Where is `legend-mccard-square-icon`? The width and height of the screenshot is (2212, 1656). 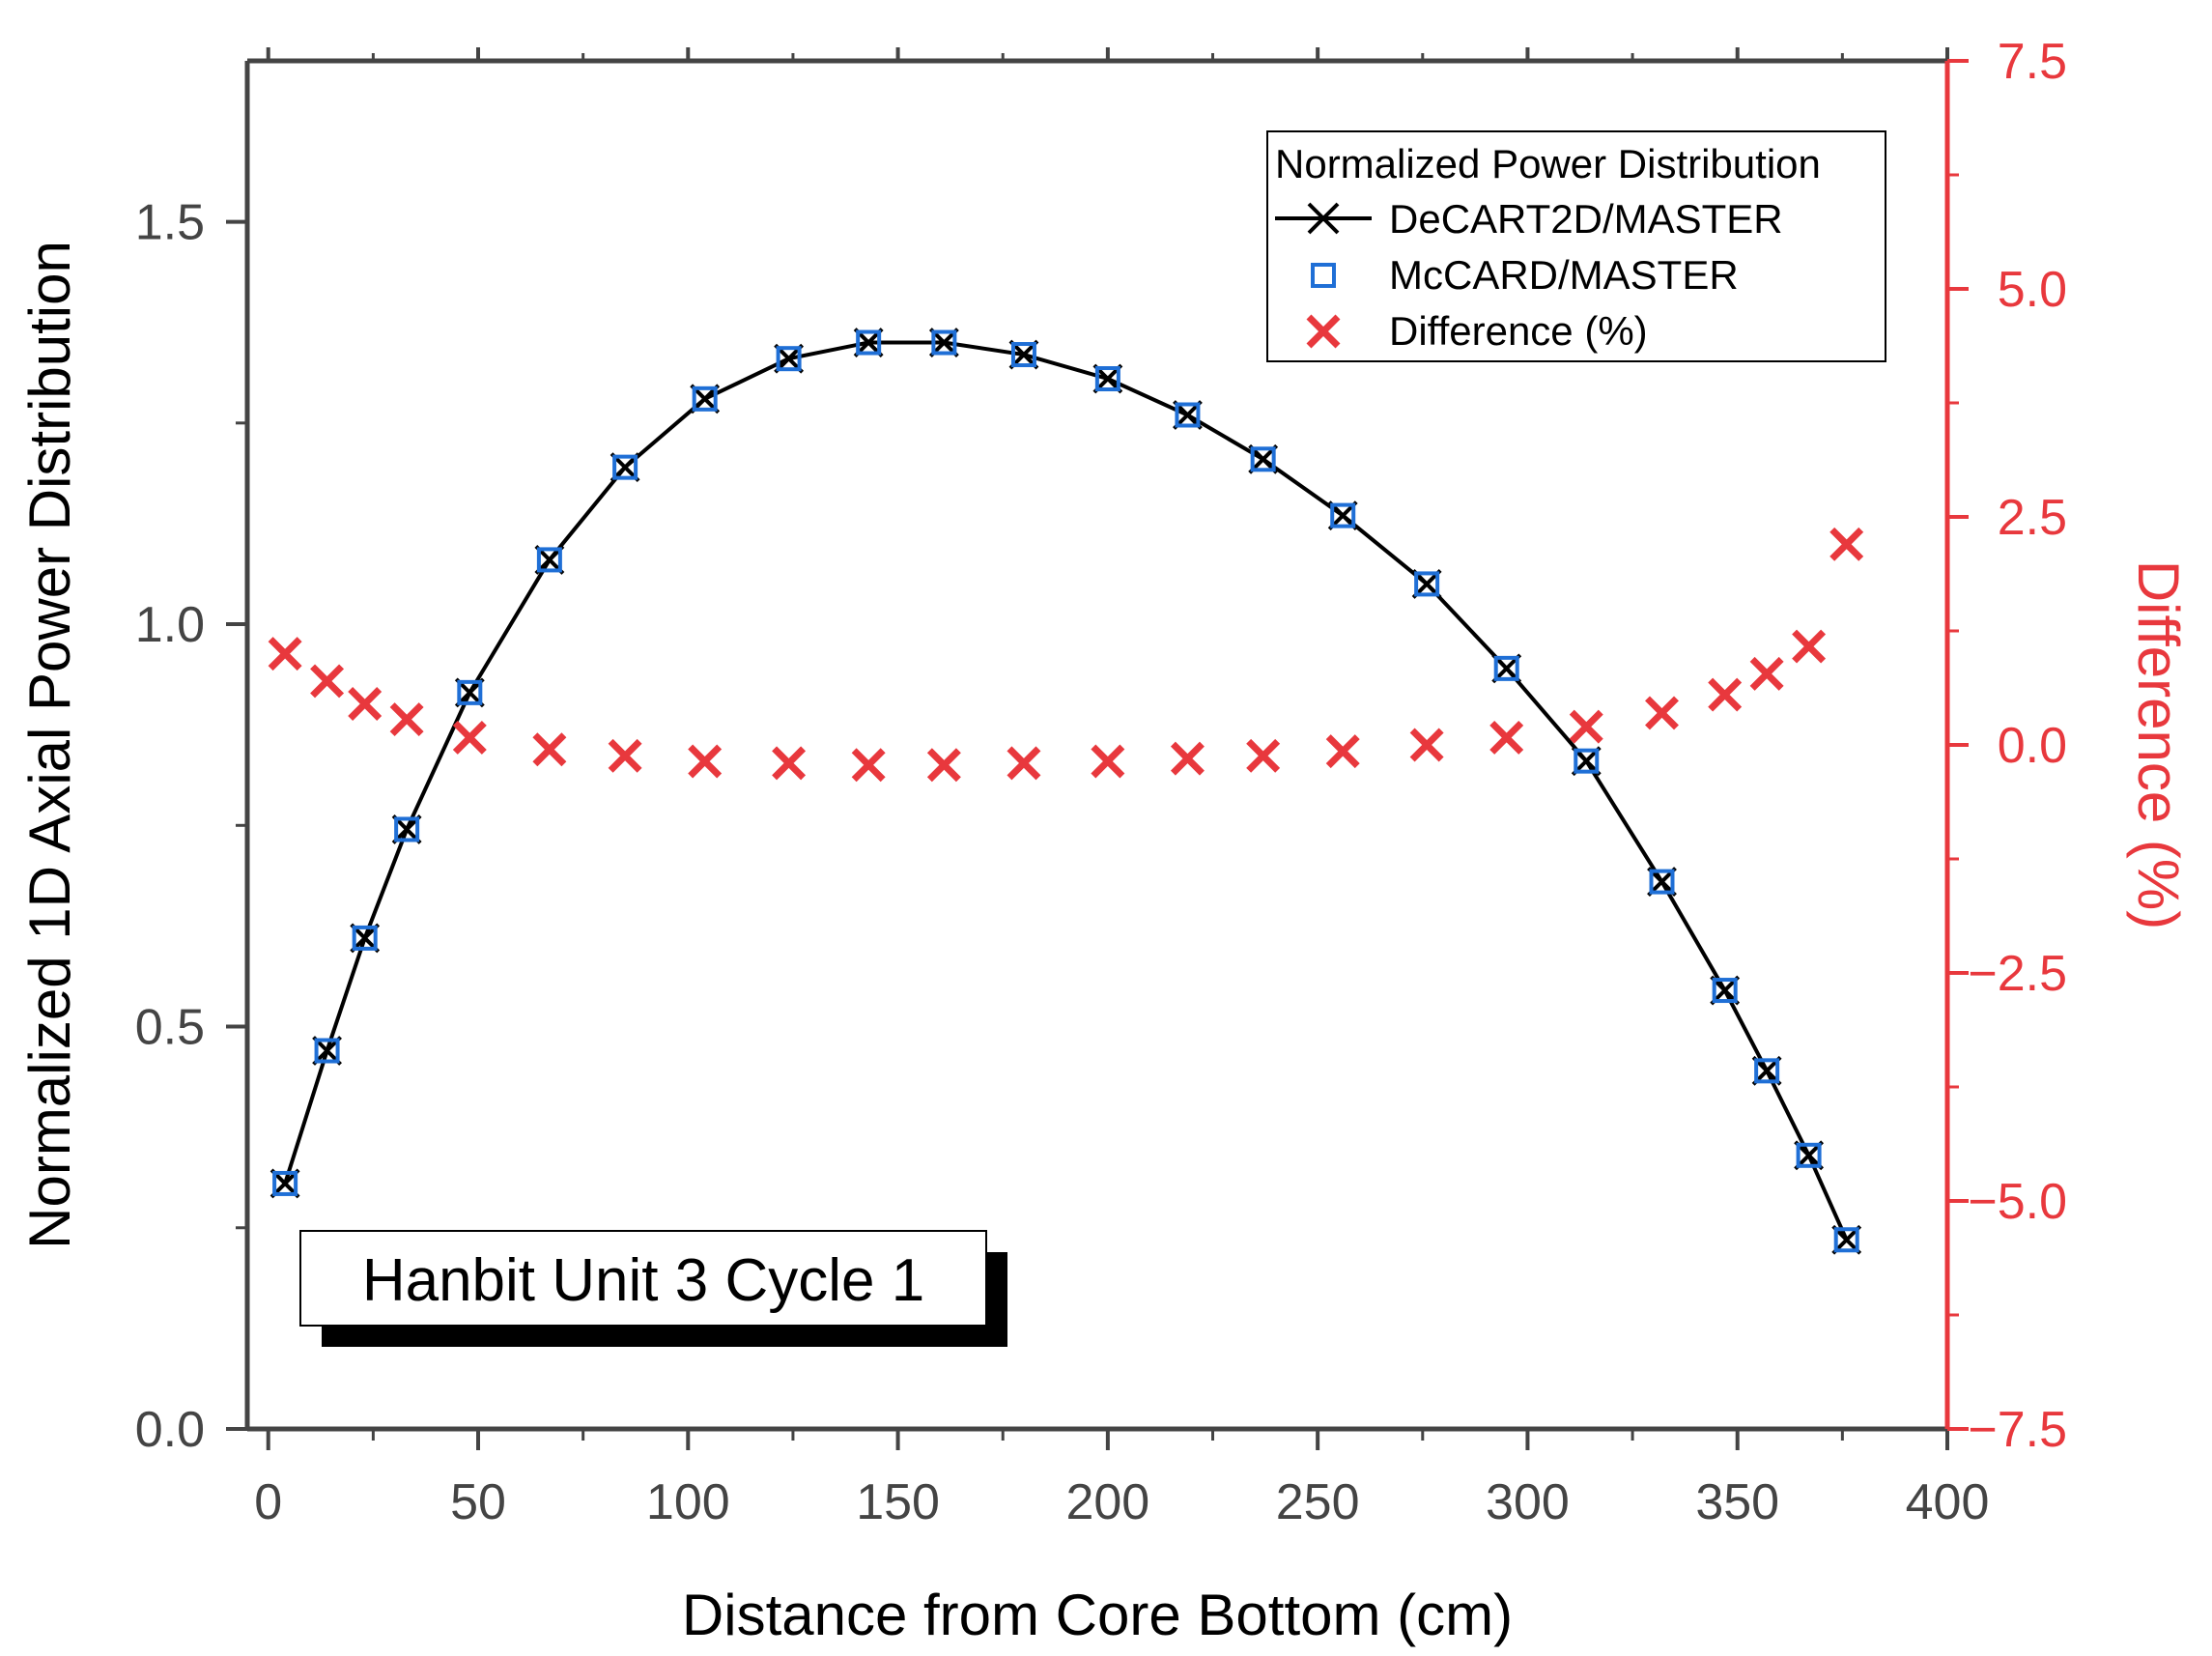 legend-mccard-square-icon is located at coordinates (1324, 275).